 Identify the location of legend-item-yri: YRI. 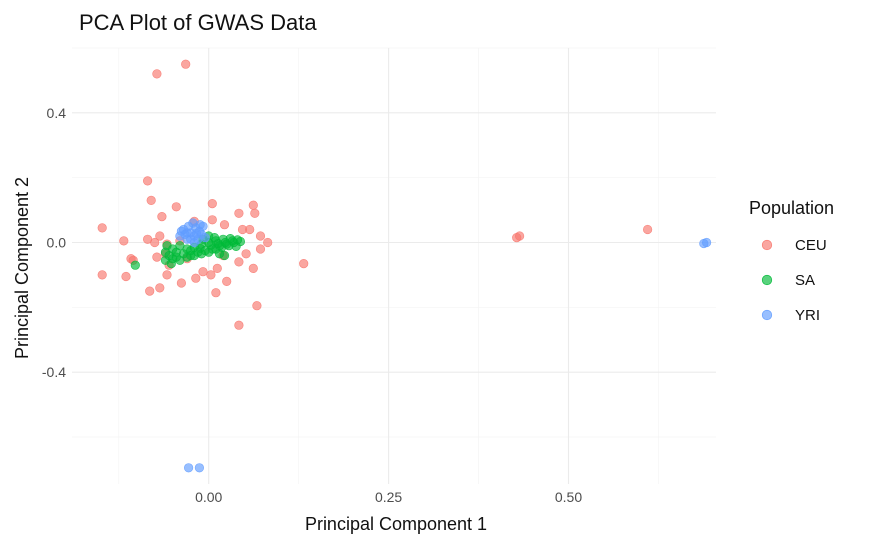
(790, 315).